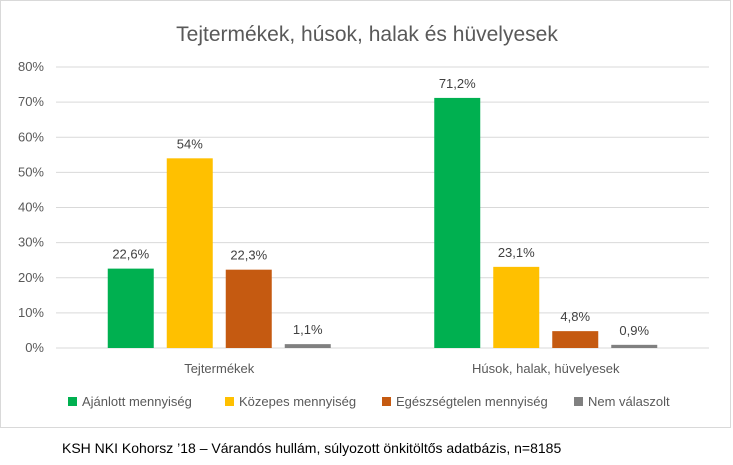 The image size is (733, 465). I want to click on data-label: 4,8%, so click(575, 316).